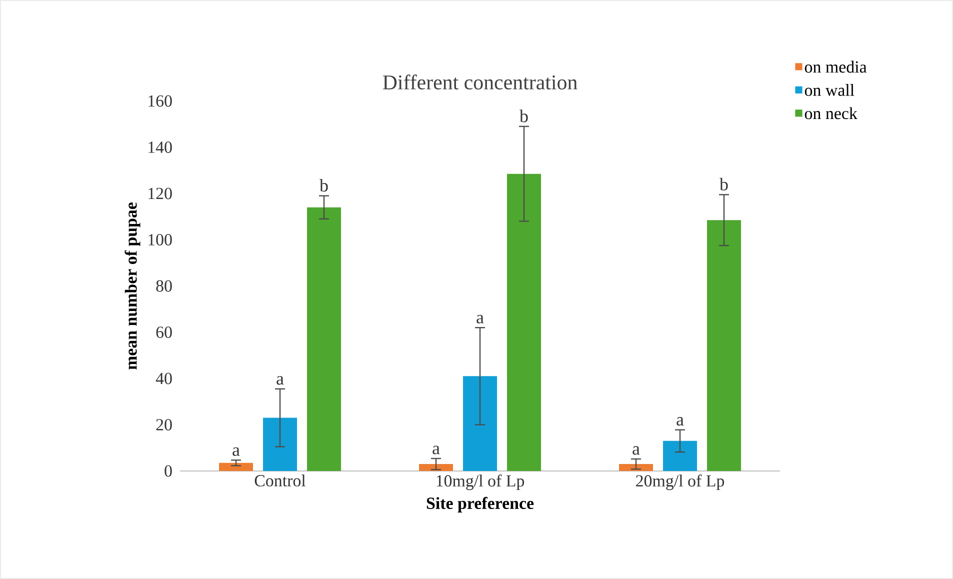 This screenshot has width=953, height=579. Describe the element at coordinates (835, 66) in the screenshot. I see `legend-label: on media` at that location.